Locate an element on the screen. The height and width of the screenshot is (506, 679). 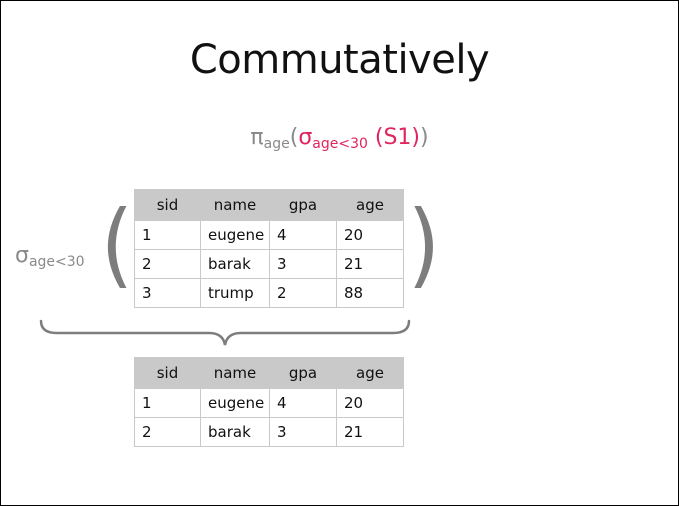
cell-gpa: 2 is located at coordinates (303, 293).